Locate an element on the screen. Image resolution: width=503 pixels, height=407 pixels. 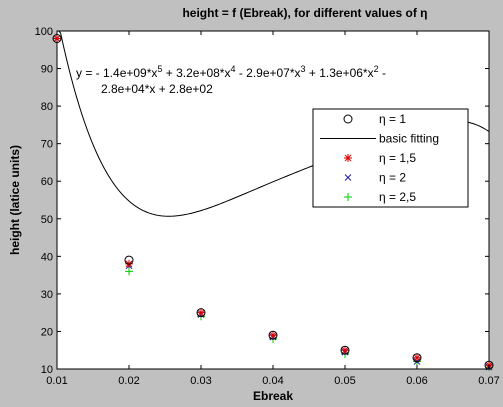
legend: η = 1 basic fitting η = 1,5 η = 2 η = 2,5 is located at coordinates (390, 158).